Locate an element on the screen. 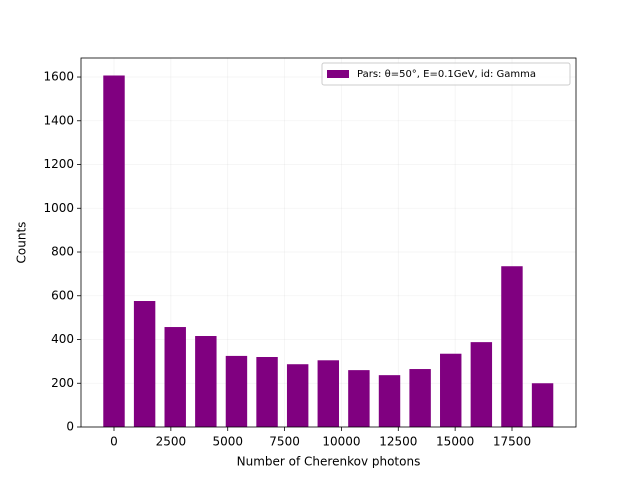 The height and width of the screenshot is (480, 640). y-tick-label: 400 is located at coordinates (62, 339).